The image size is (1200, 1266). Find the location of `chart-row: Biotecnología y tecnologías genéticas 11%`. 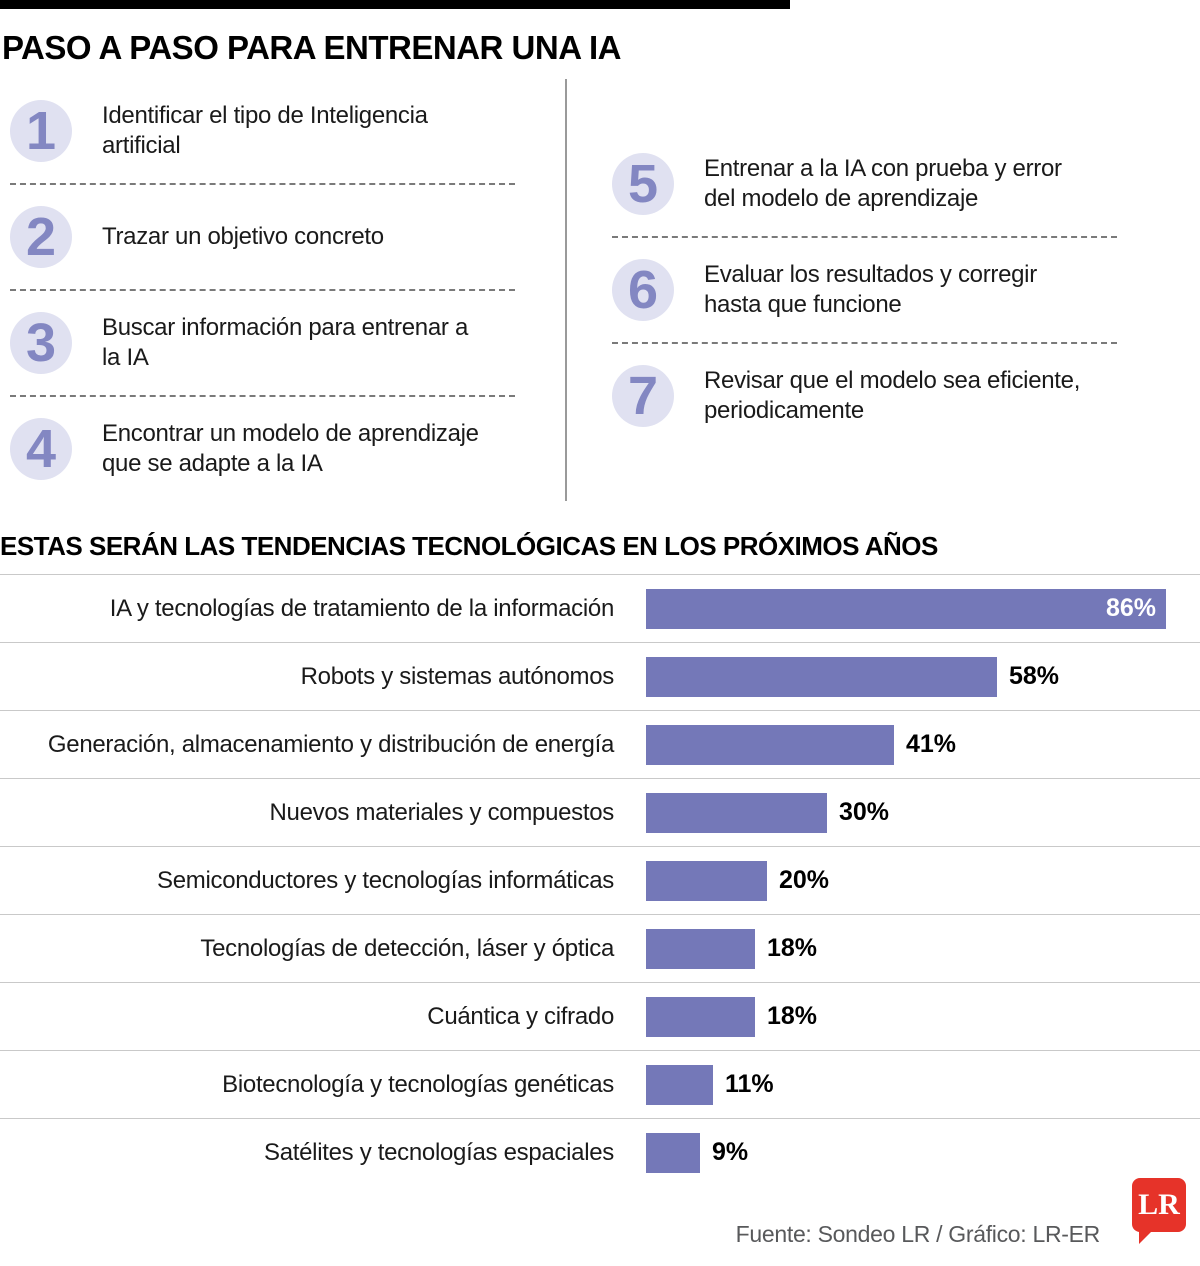

chart-row: Biotecnología y tecnologías genéticas 11% is located at coordinates (600, 1084).